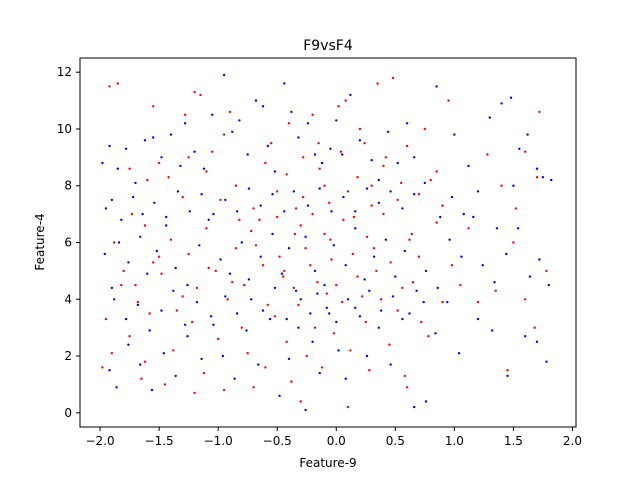 The width and height of the screenshot is (640, 480). I want to click on x-tick-label: −1.5, so click(159, 441).